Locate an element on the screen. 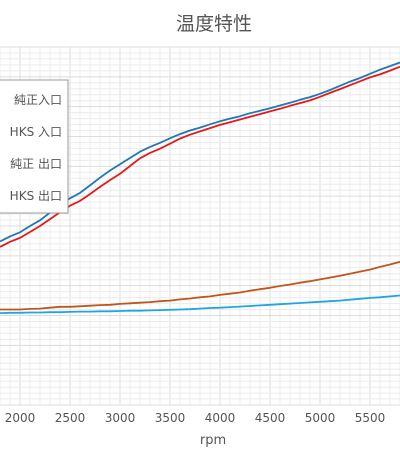  x-tick-label: 3000 is located at coordinates (120, 418).